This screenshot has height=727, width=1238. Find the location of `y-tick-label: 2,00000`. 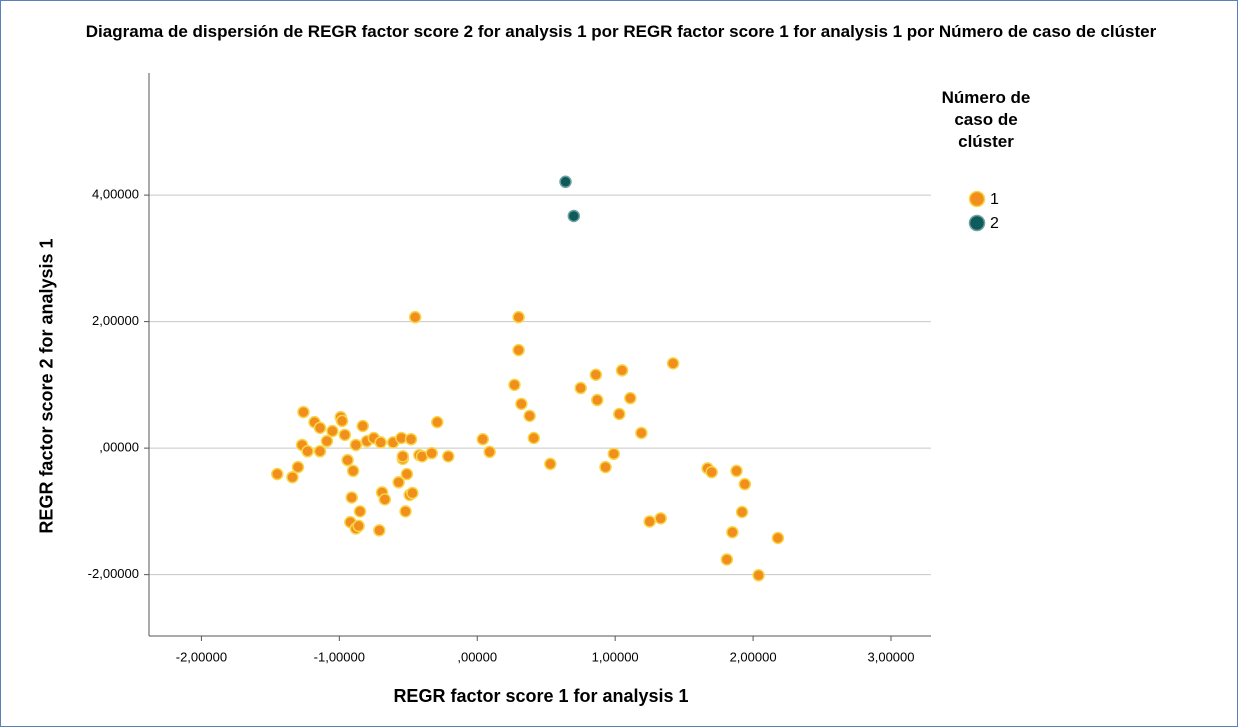

y-tick-label: 2,00000 is located at coordinates (115, 320).